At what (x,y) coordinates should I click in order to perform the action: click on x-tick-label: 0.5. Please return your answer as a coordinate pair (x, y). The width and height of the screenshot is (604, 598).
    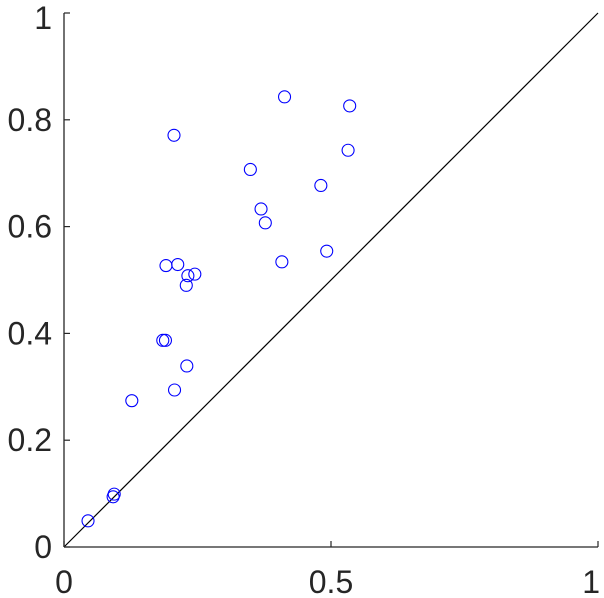
    Looking at the image, I should click on (331, 581).